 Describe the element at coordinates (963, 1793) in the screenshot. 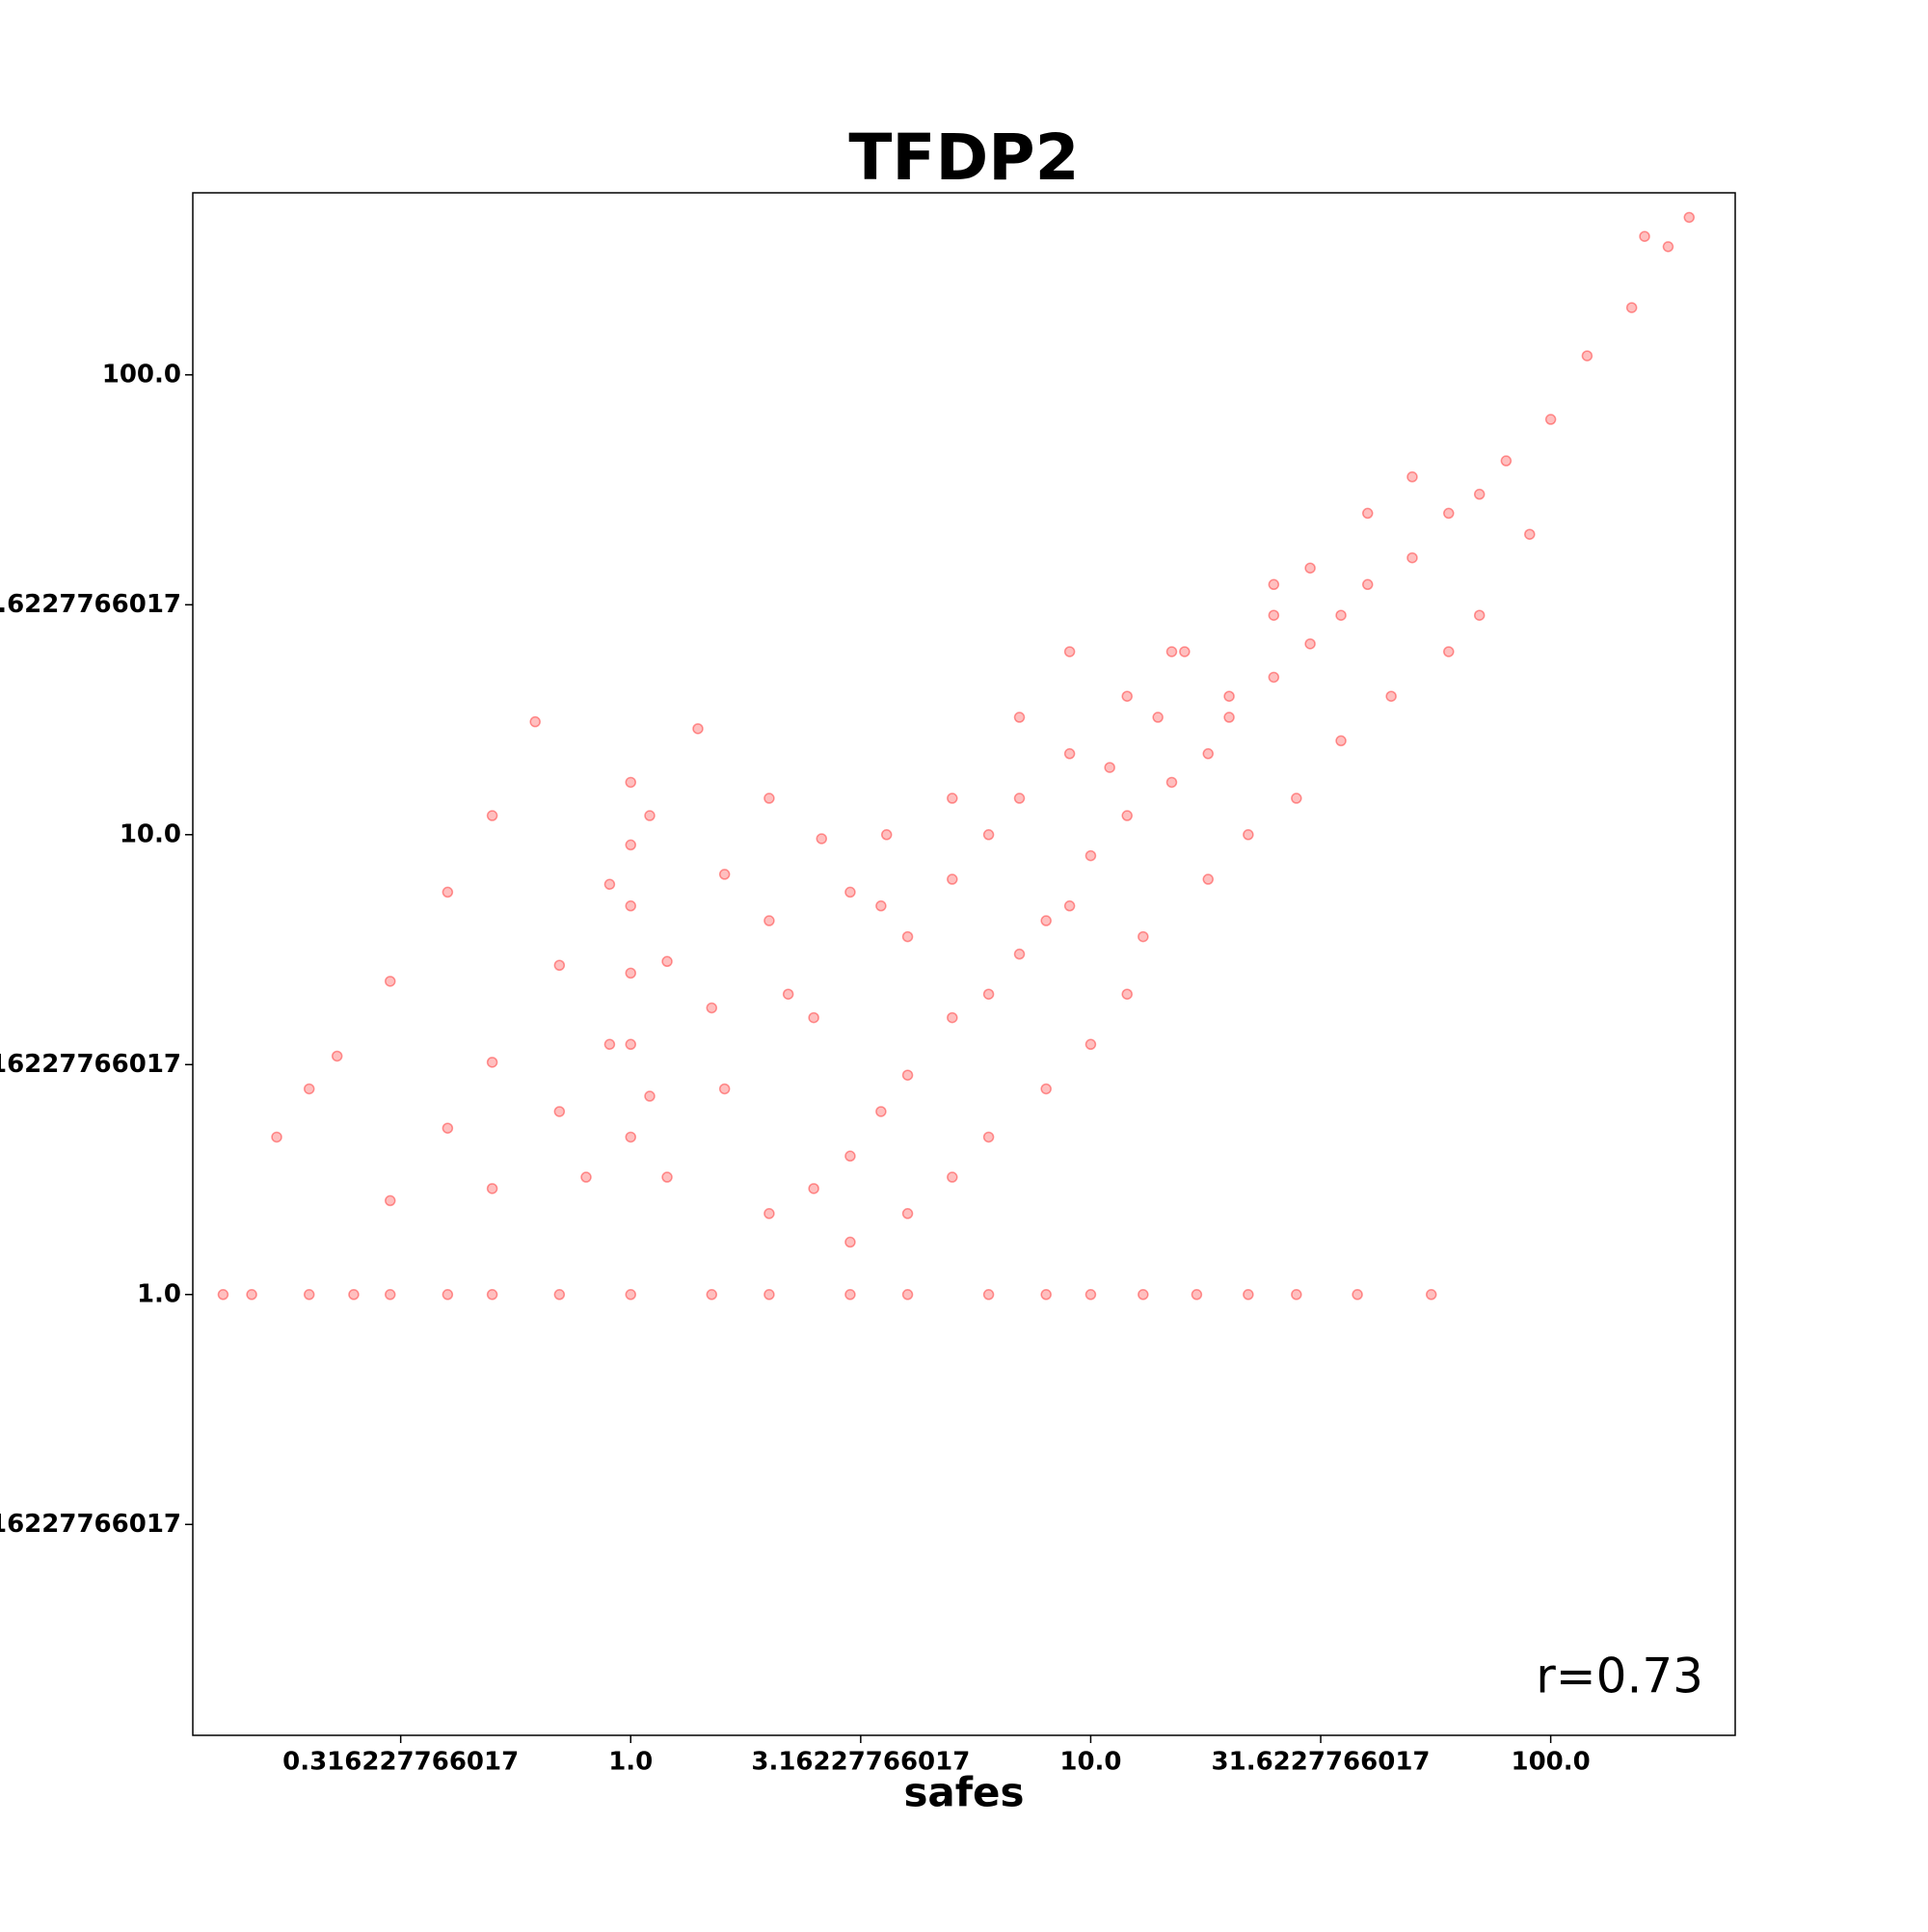

I see `x-axis-label: safes` at that location.